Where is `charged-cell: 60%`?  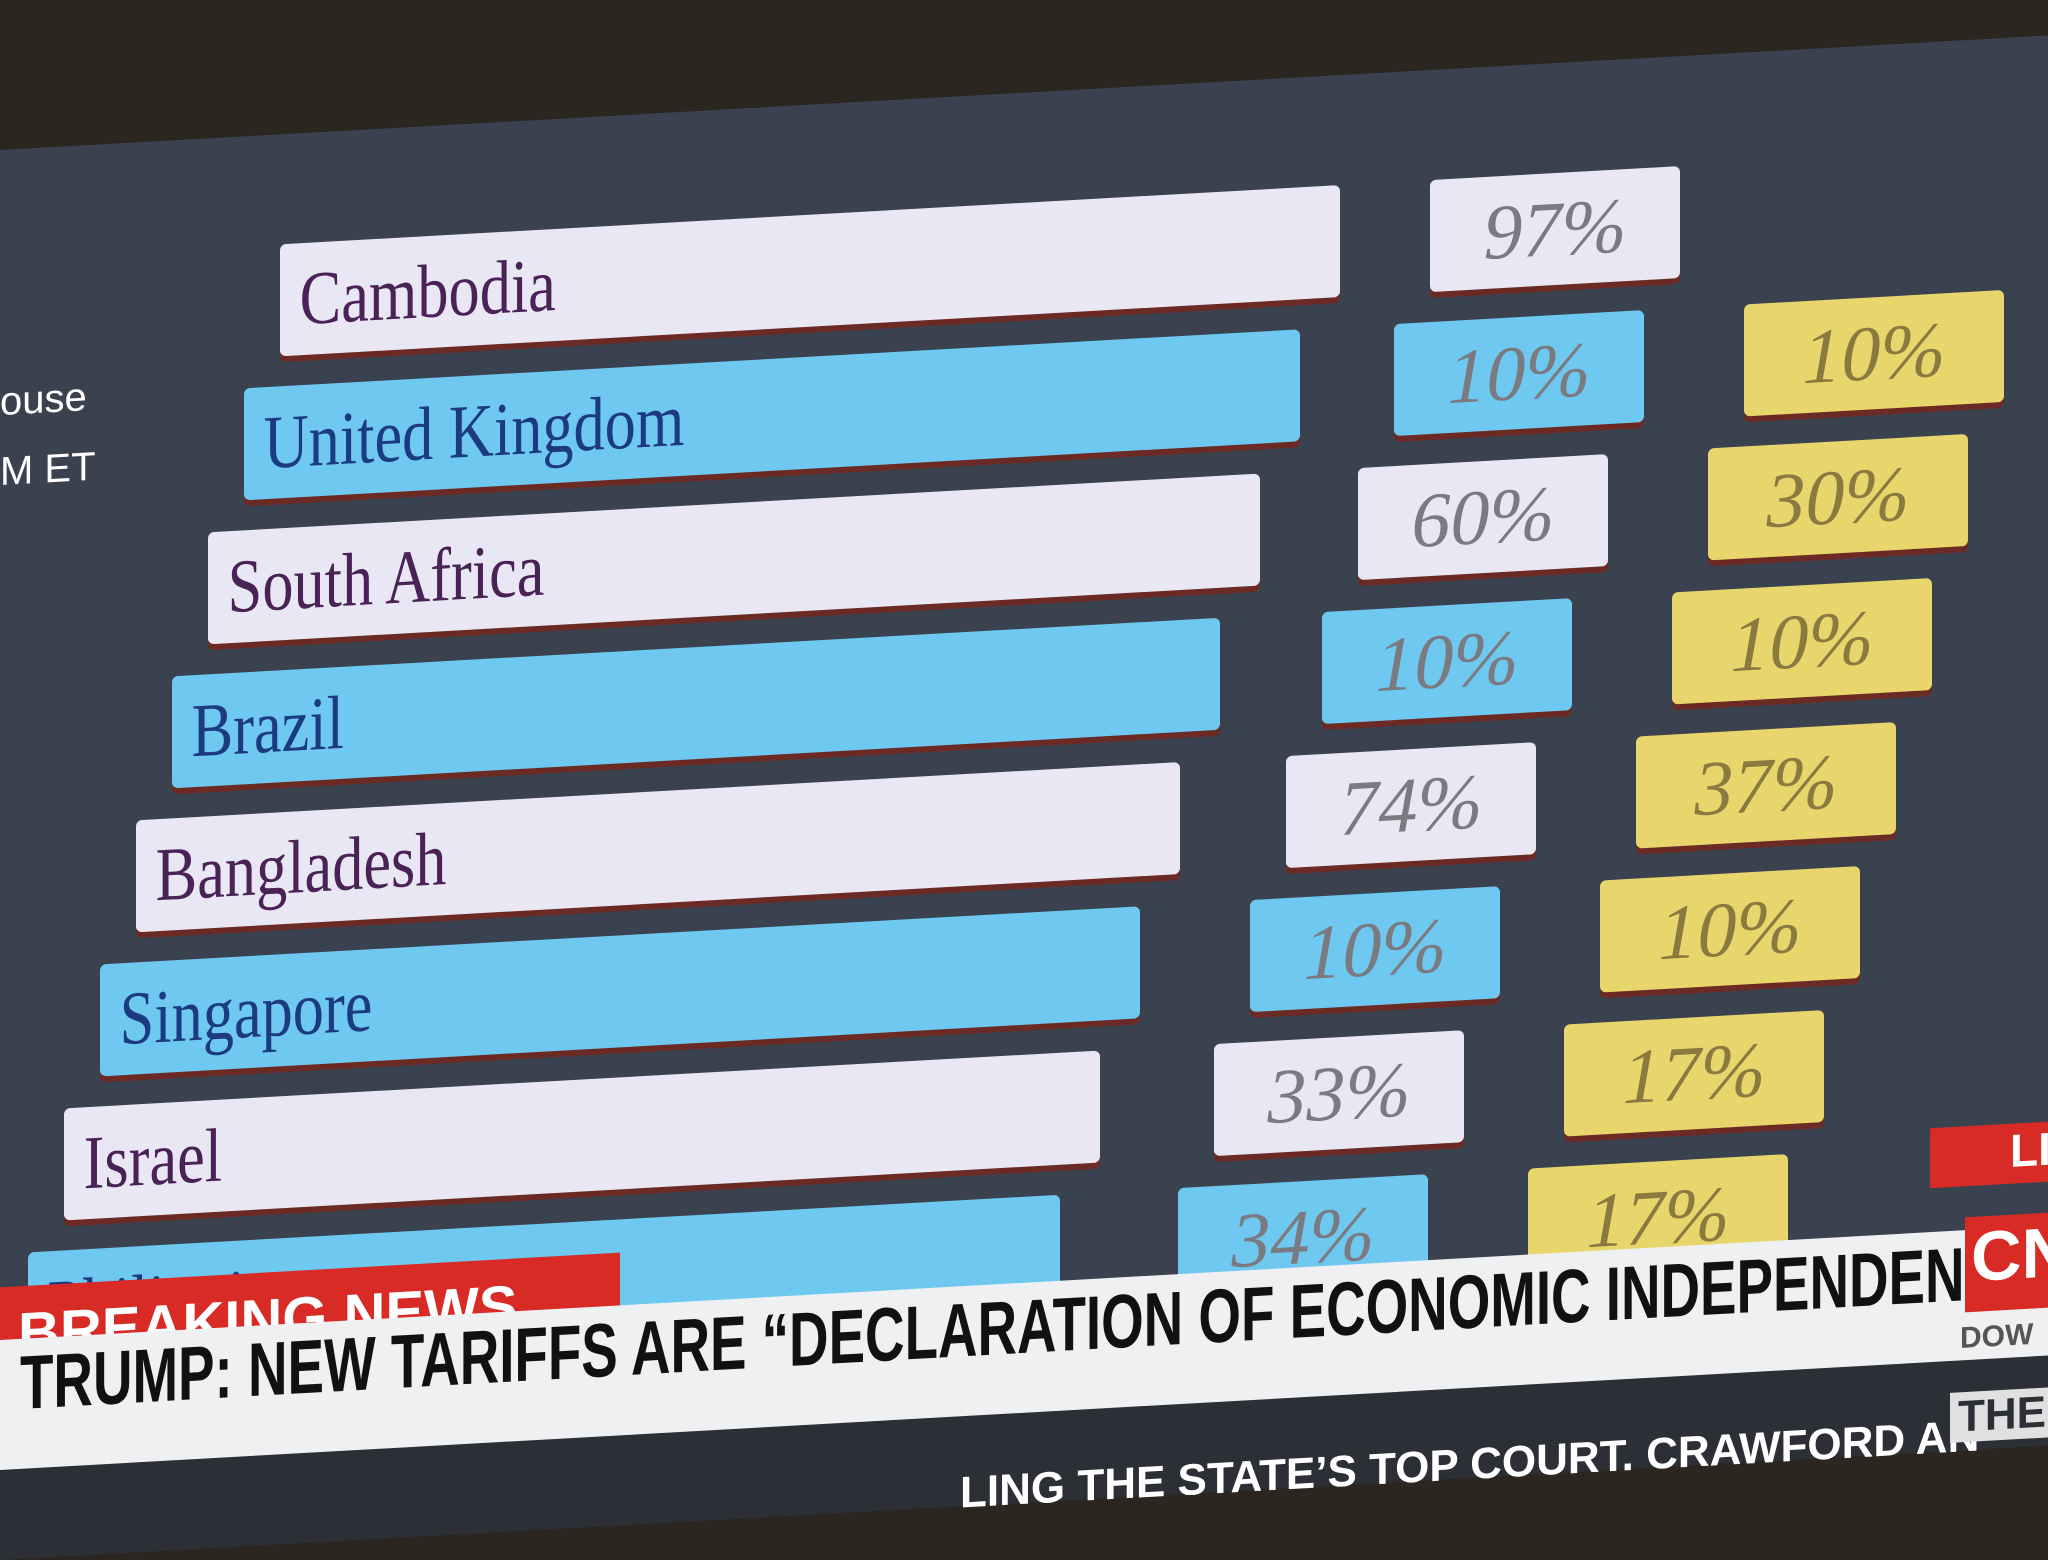 charged-cell: 60% is located at coordinates (1483, 517).